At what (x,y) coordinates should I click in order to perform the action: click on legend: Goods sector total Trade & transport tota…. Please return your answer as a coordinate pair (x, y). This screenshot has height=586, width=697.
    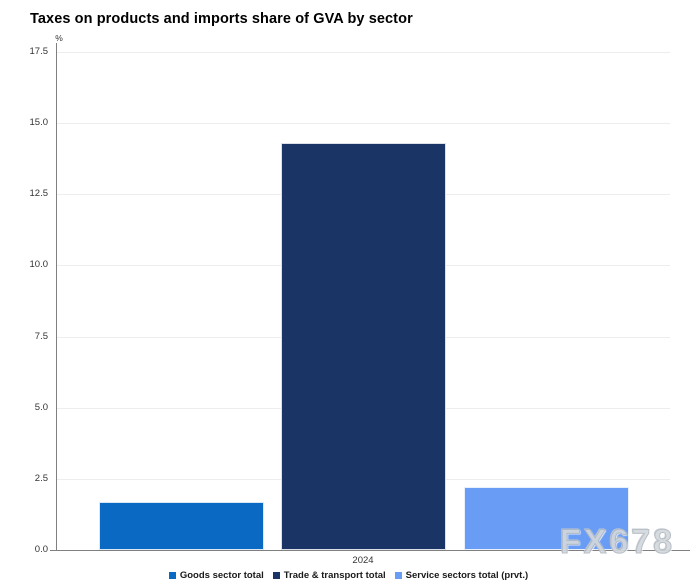
    Looking at the image, I should click on (348, 575).